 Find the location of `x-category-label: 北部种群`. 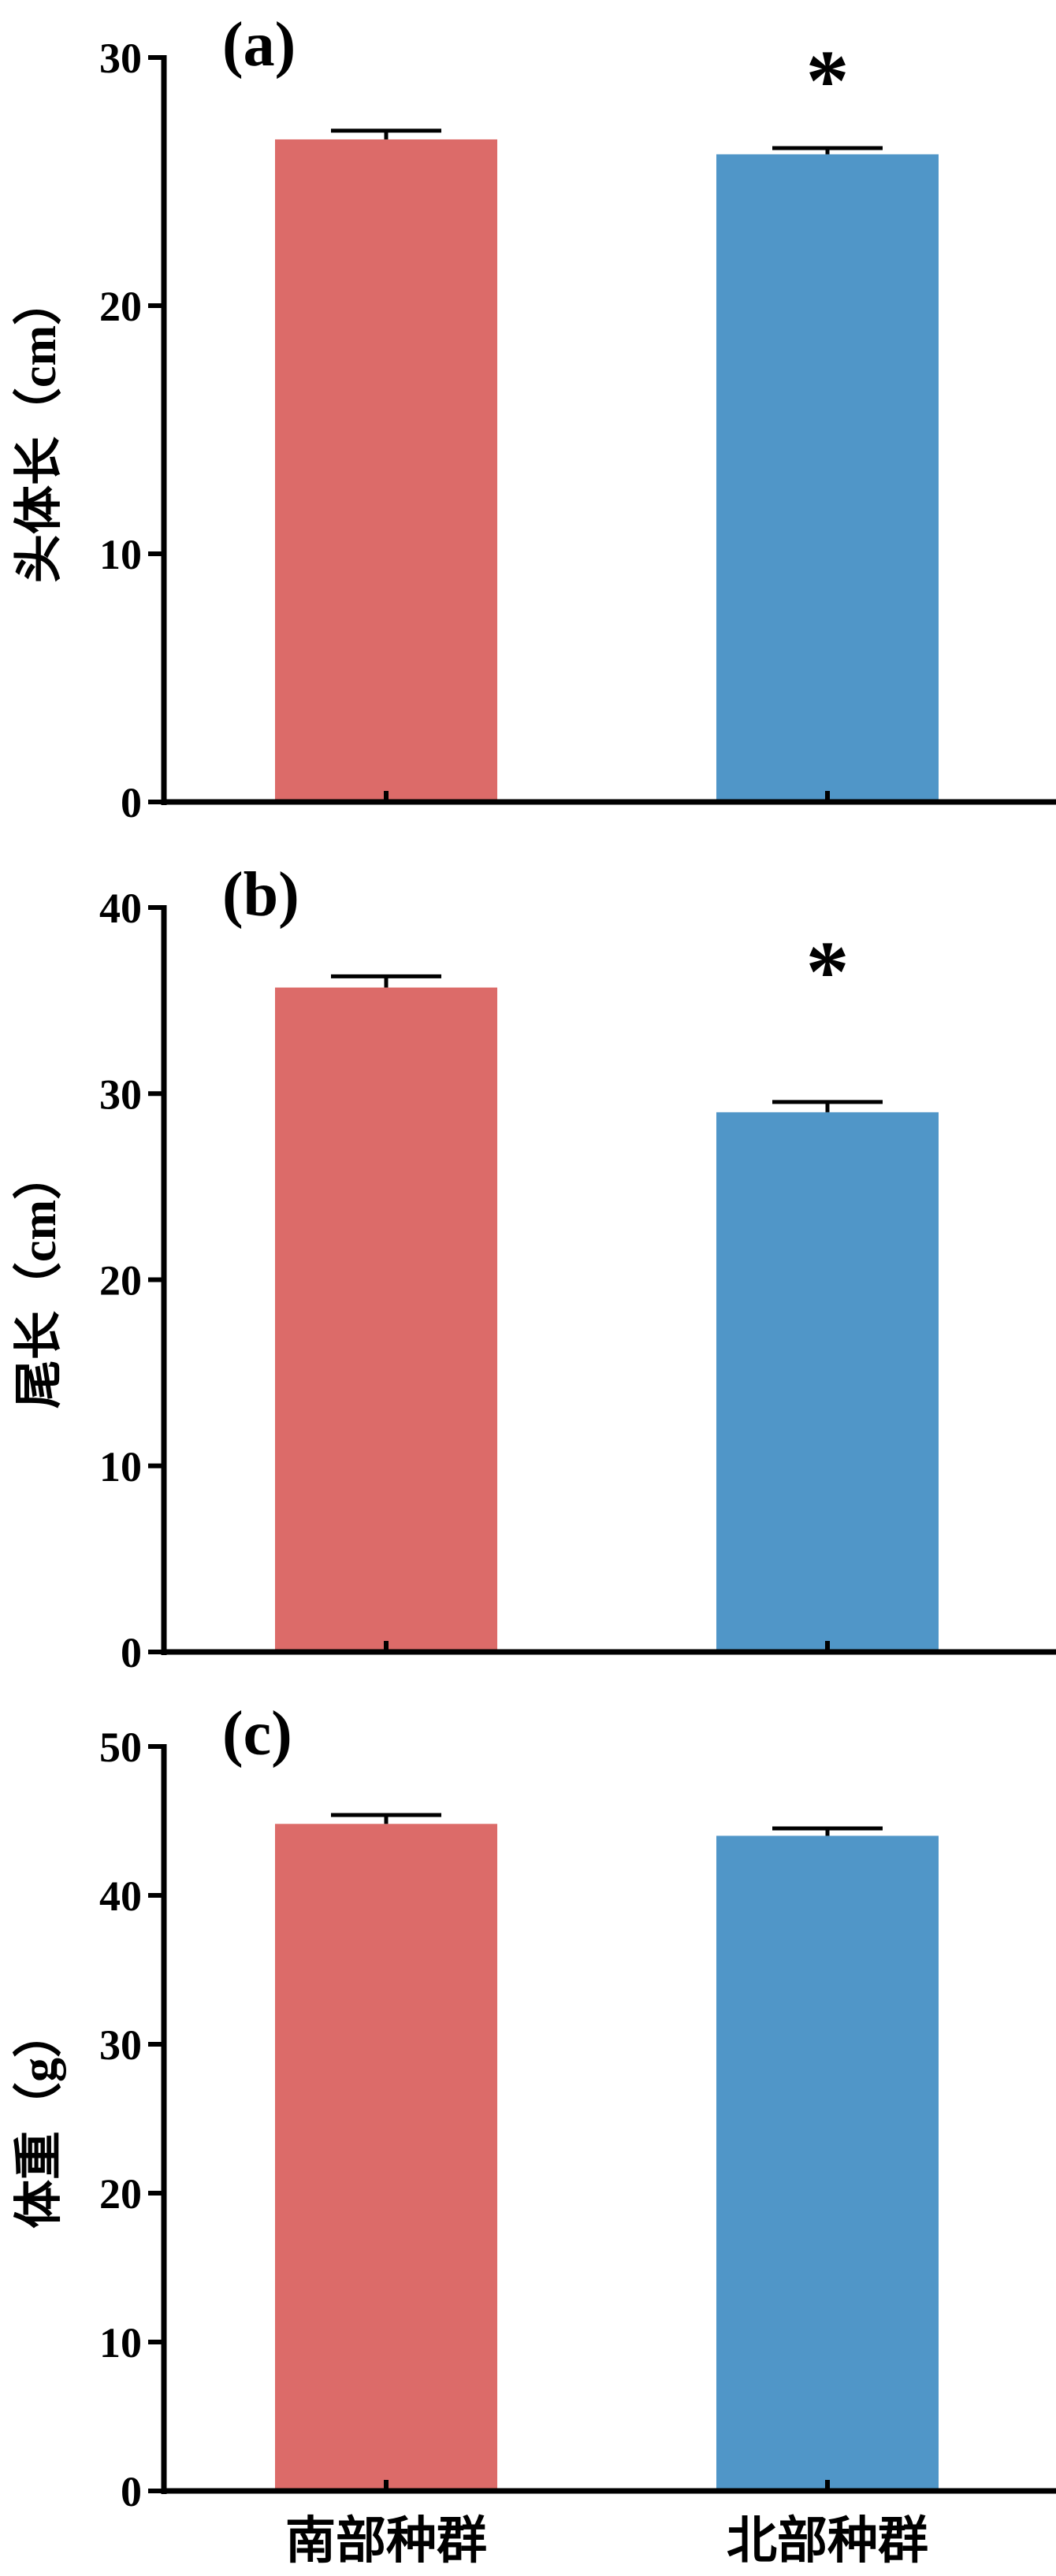

x-category-label: 北部种群 is located at coordinates (827, 2541).